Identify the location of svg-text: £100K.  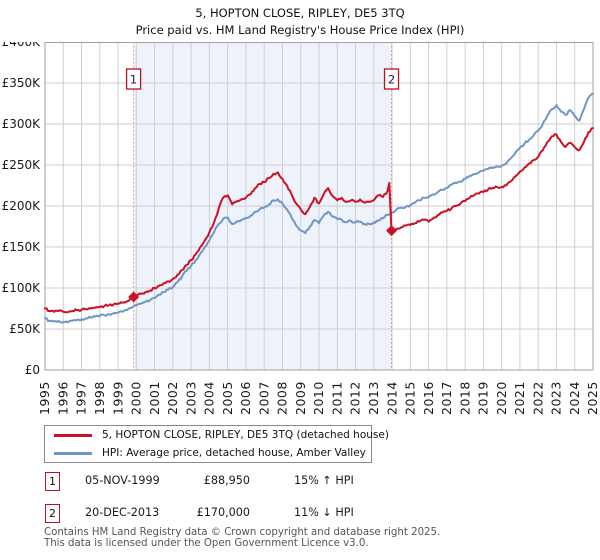
(22, 288).